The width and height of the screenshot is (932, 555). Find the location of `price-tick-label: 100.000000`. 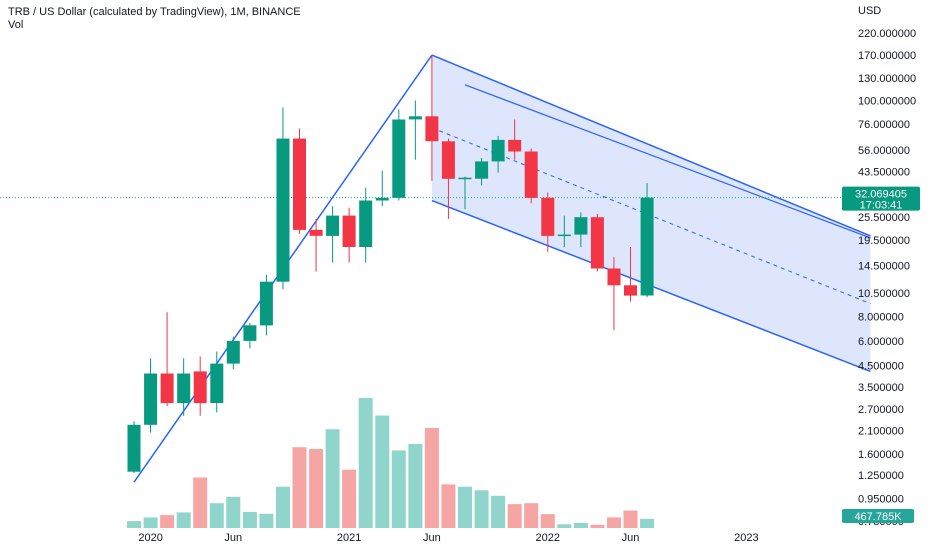

price-tick-label: 100.000000 is located at coordinates (887, 101).